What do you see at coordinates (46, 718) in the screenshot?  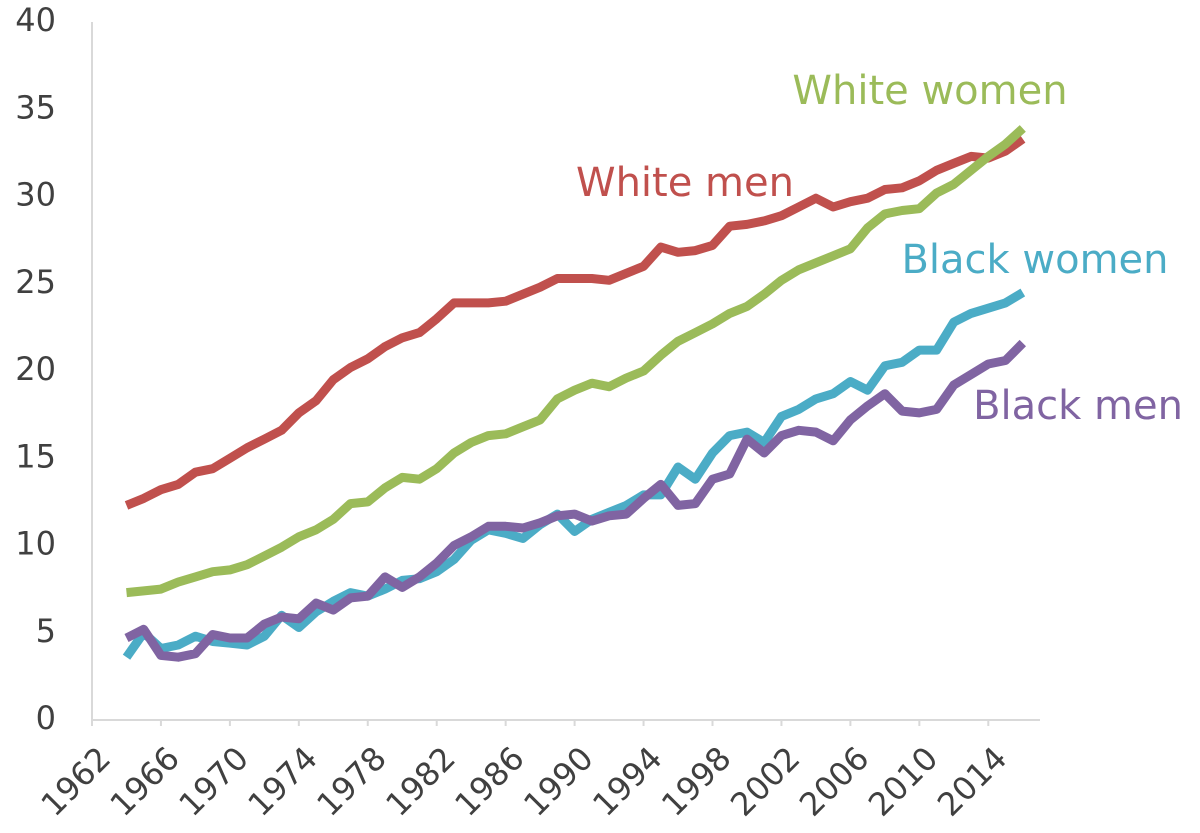 I see `y-tick-label: 0` at bounding box center [46, 718].